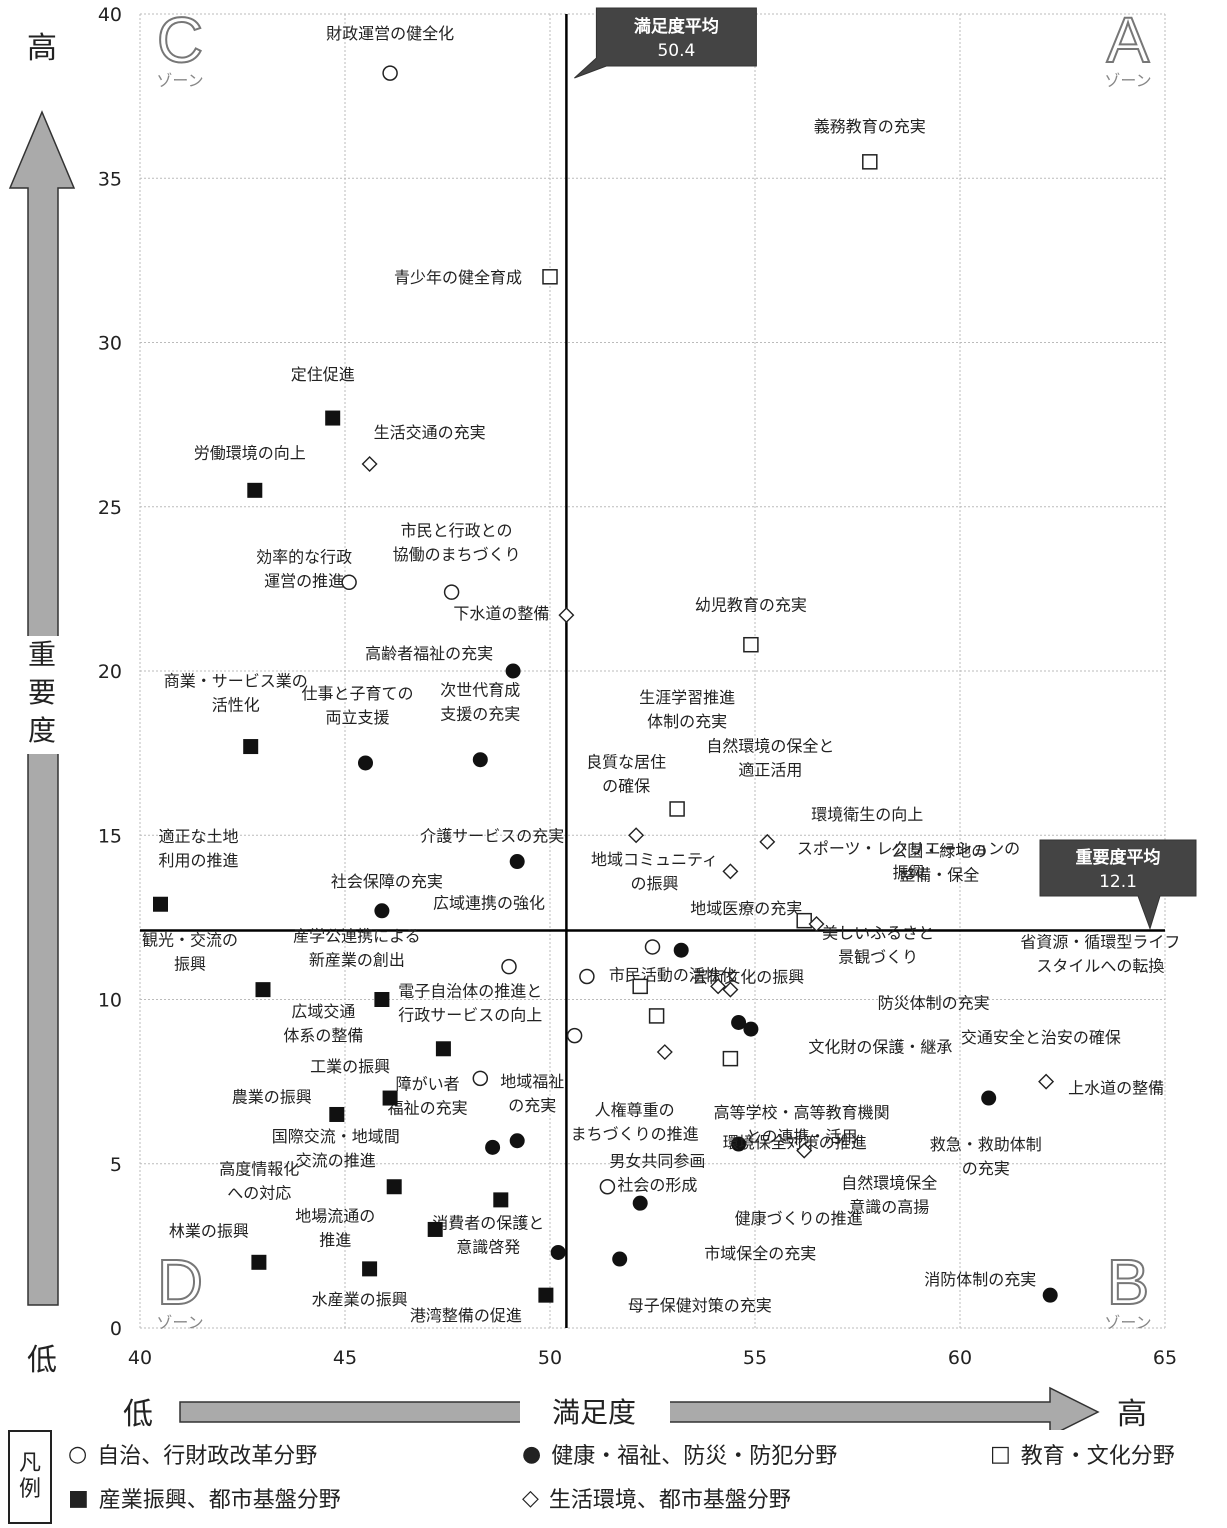  I want to click on point-label: 高度情報化, so click(259, 1169).